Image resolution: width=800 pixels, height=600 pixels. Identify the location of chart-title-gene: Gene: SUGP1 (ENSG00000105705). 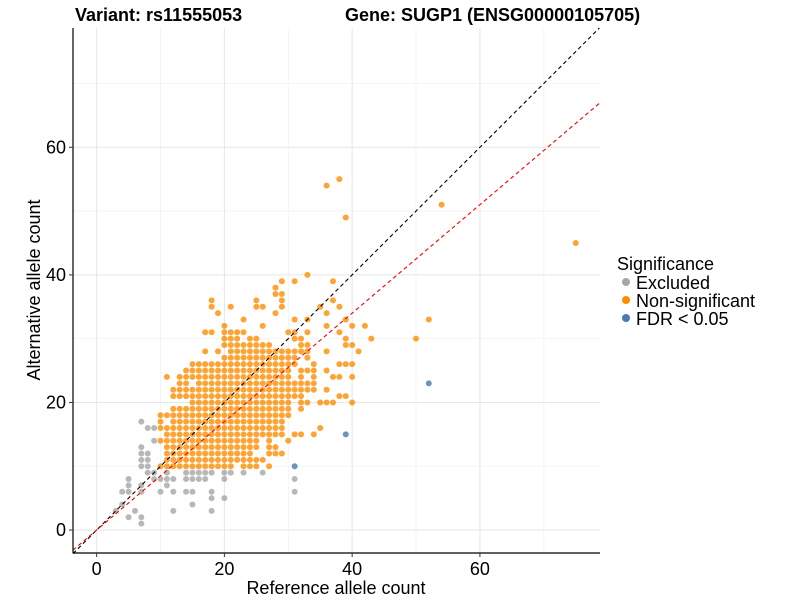
(492, 15).